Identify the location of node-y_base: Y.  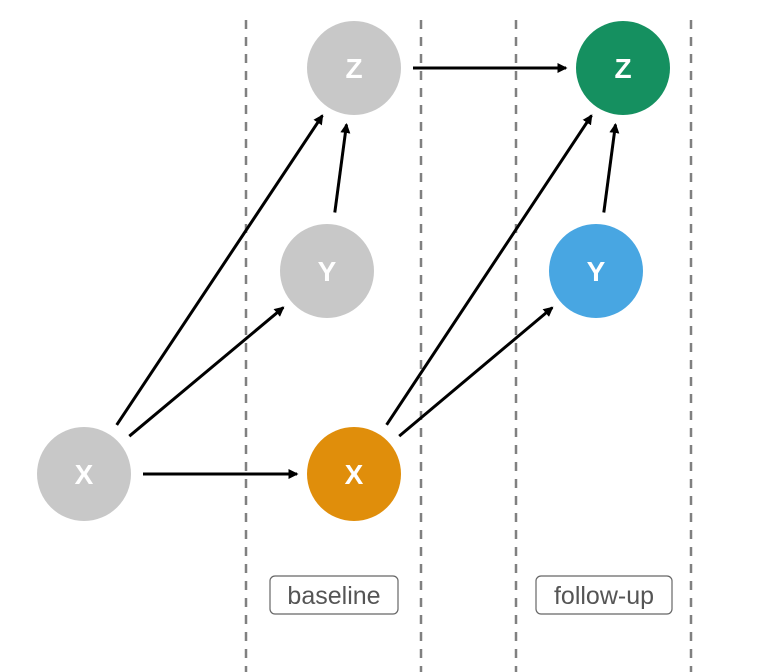
(327, 271).